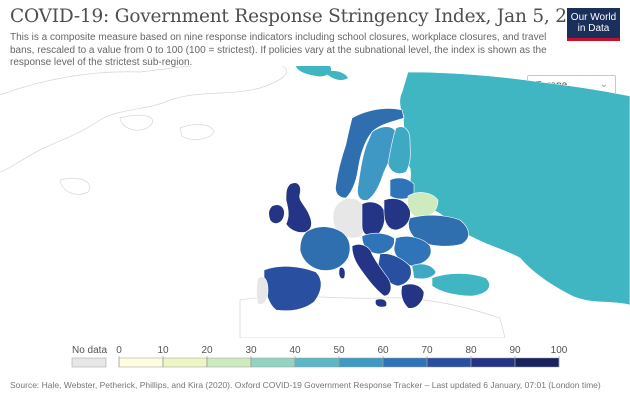 This screenshot has width=630, height=403. I want to click on map-region-finland, so click(399, 150).